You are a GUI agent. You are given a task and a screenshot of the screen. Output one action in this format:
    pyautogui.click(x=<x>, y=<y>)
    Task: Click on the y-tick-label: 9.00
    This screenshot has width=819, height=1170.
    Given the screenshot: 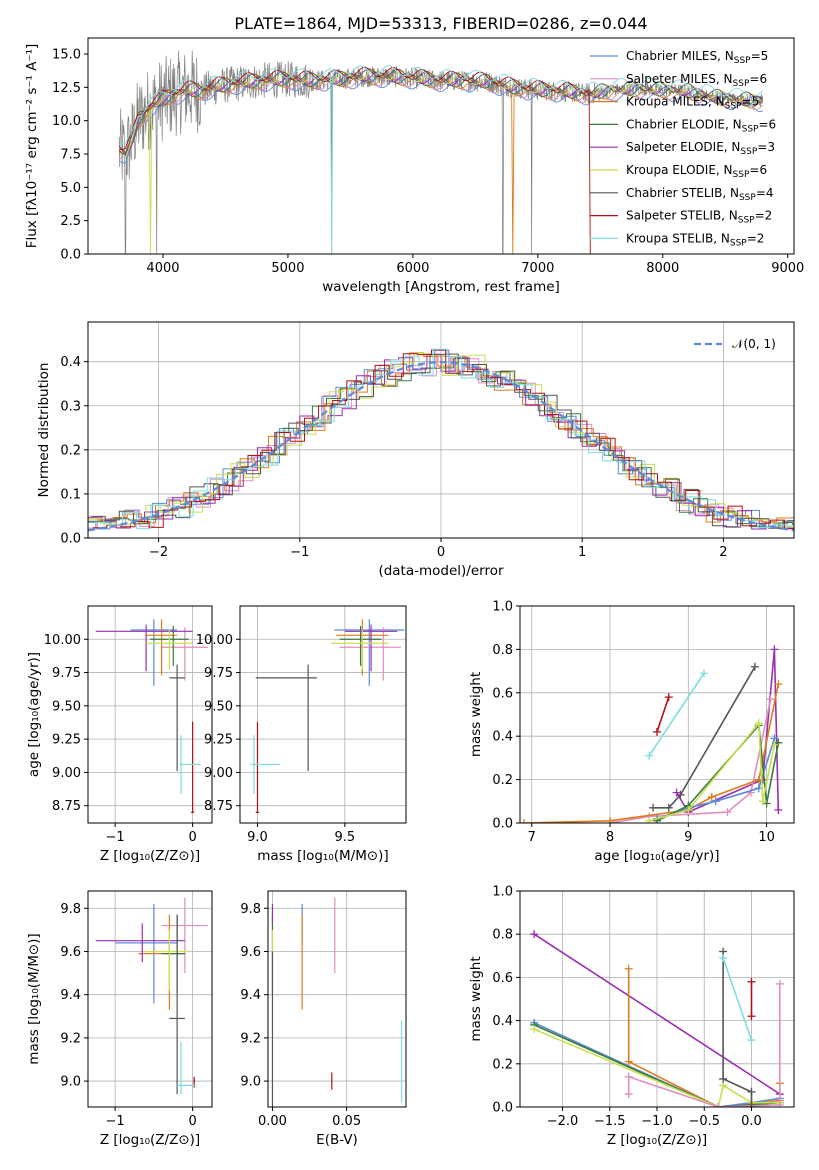 What is the action you would take?
    pyautogui.click(x=218, y=773)
    